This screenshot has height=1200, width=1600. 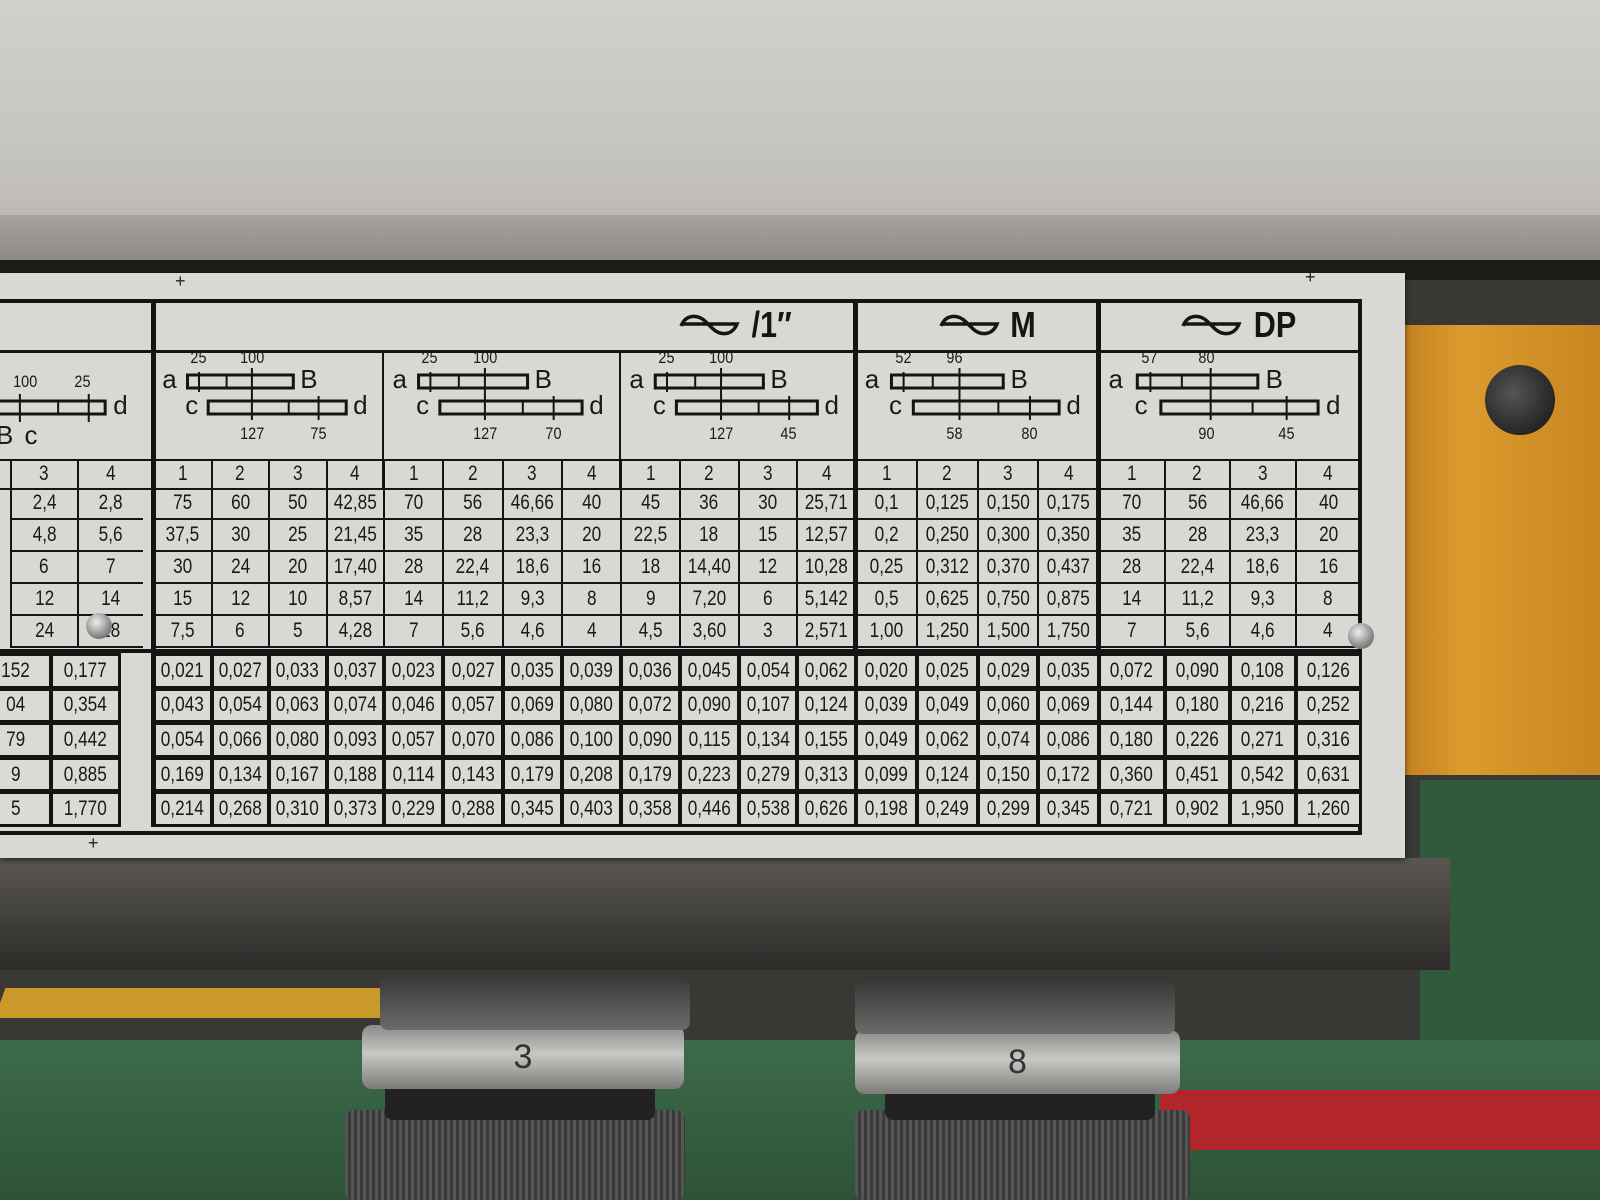 What do you see at coordinates (1007, 600) in the screenshot?
I see `pitch-cell: 0,750` at bounding box center [1007, 600].